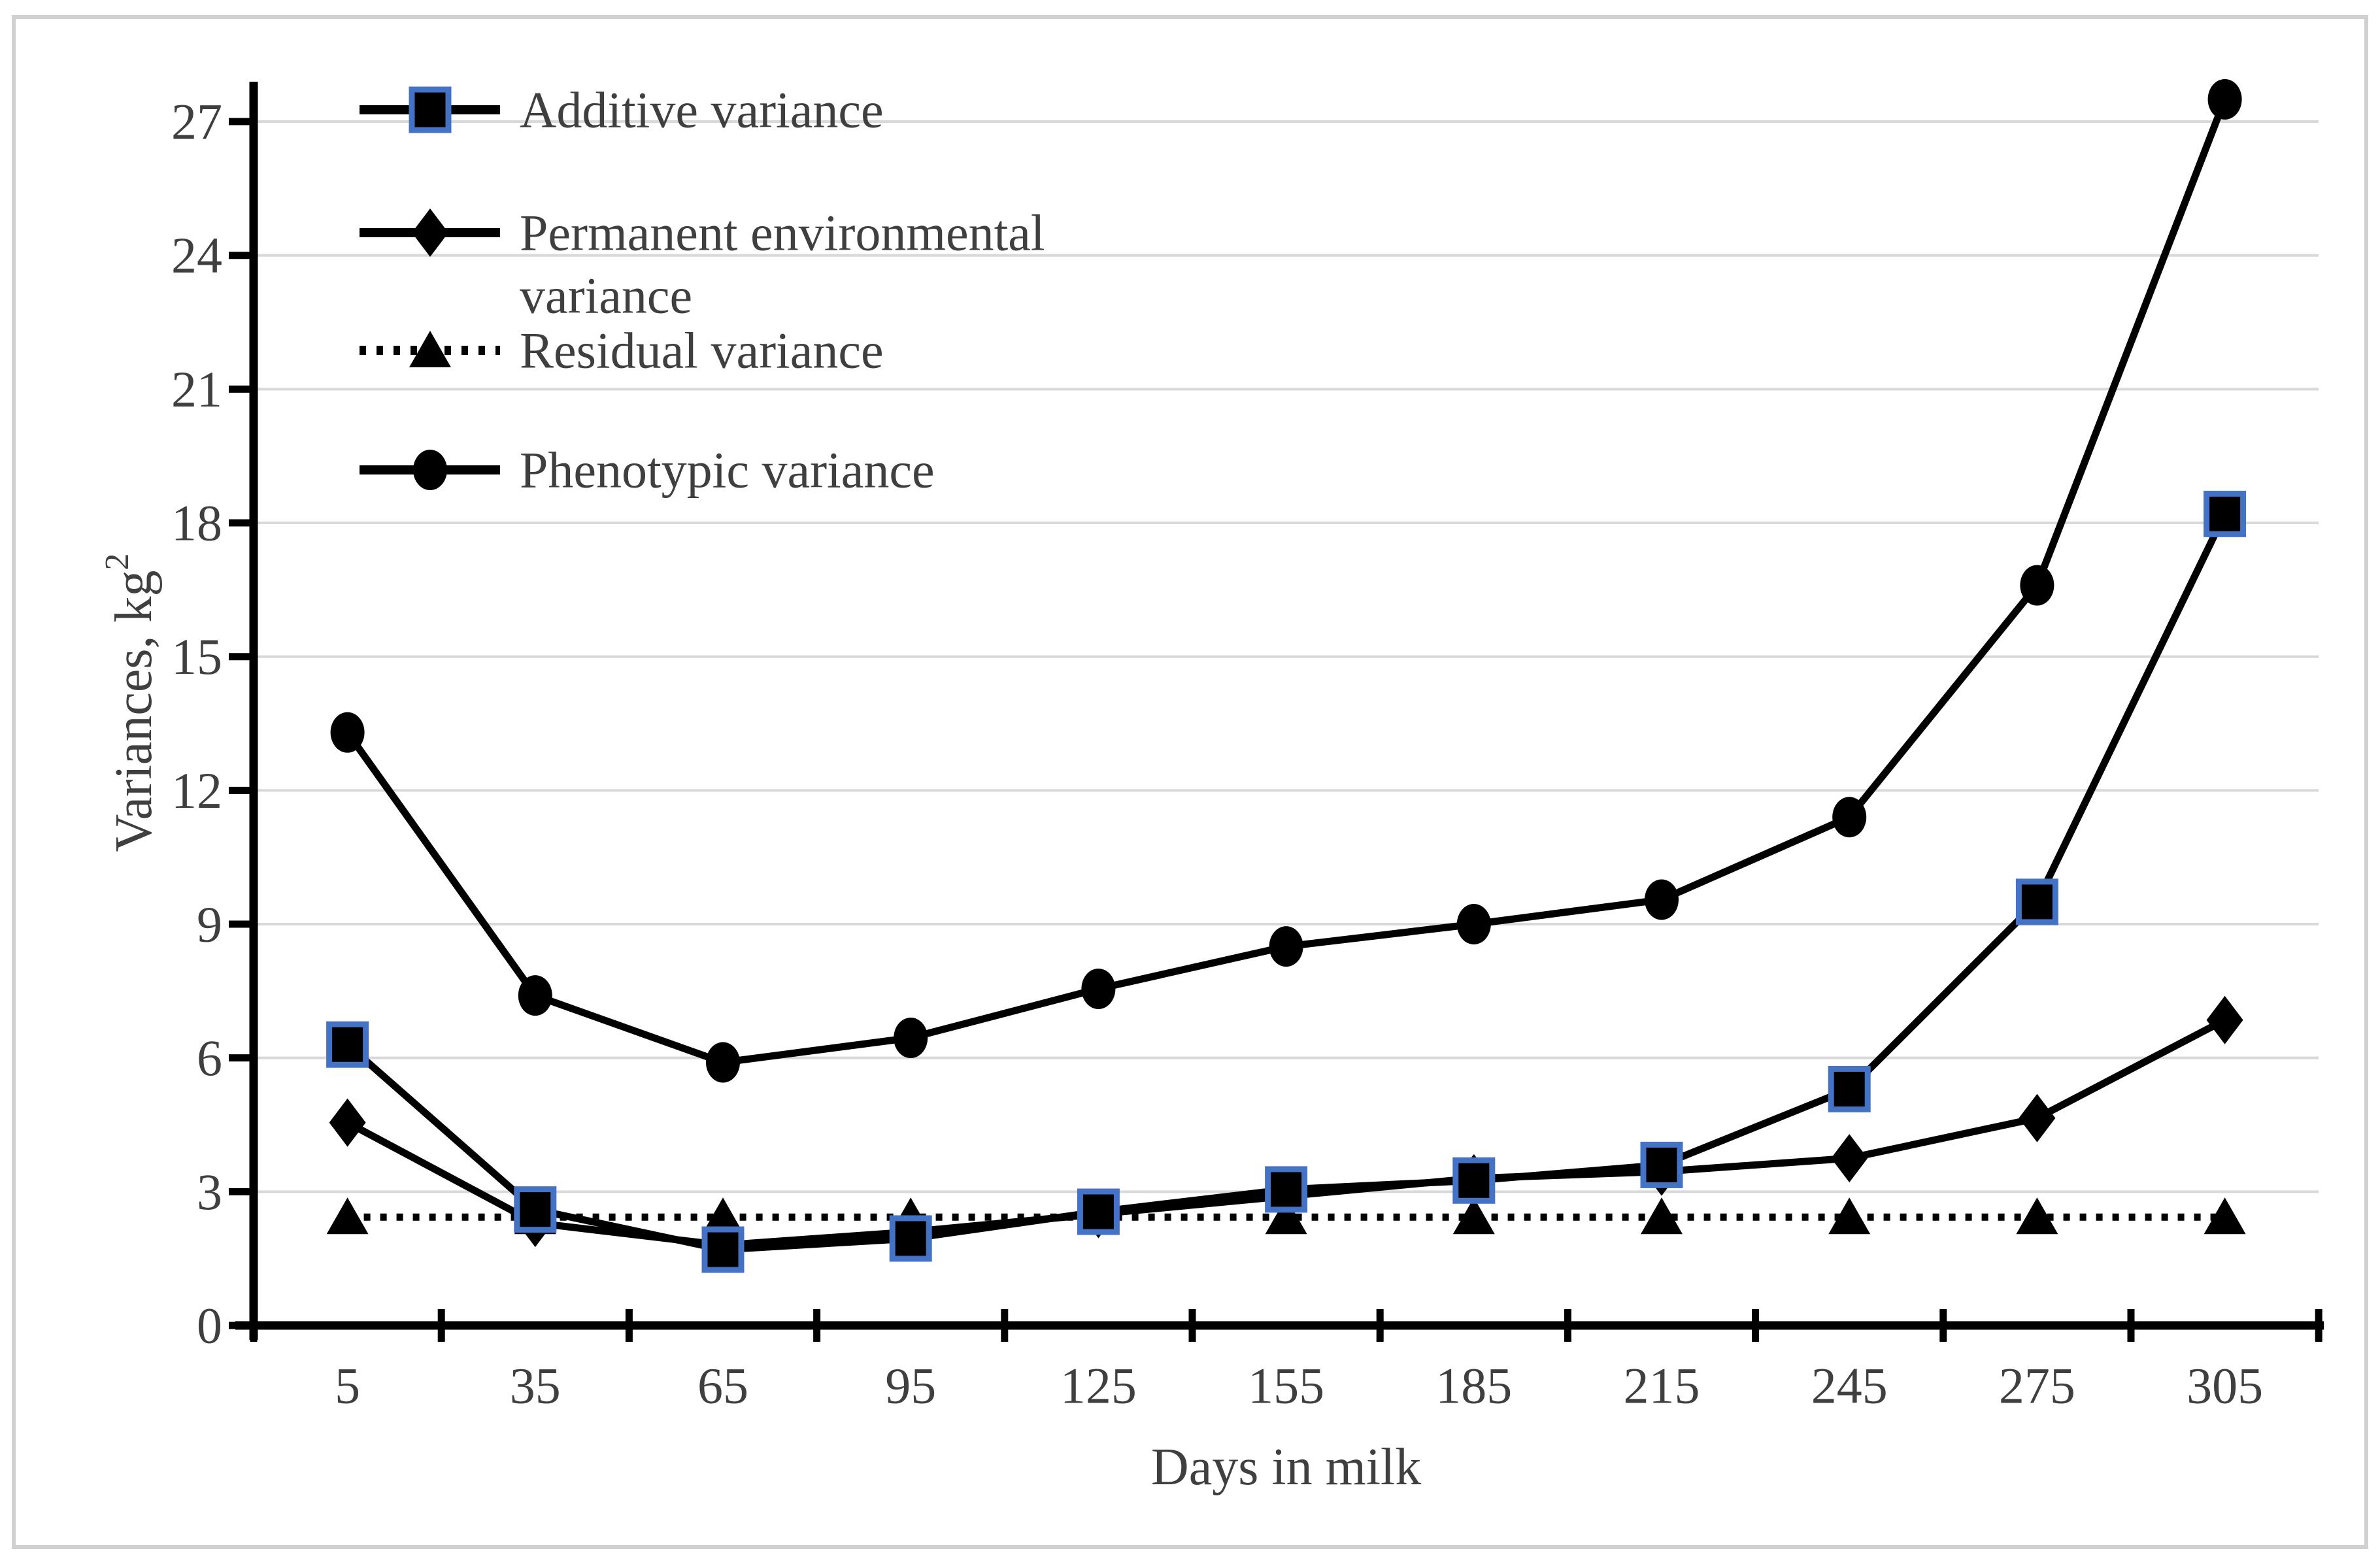 The width and height of the screenshot is (2380, 1564). I want to click on x-axis-title: Days in milk, so click(1286, 1467).